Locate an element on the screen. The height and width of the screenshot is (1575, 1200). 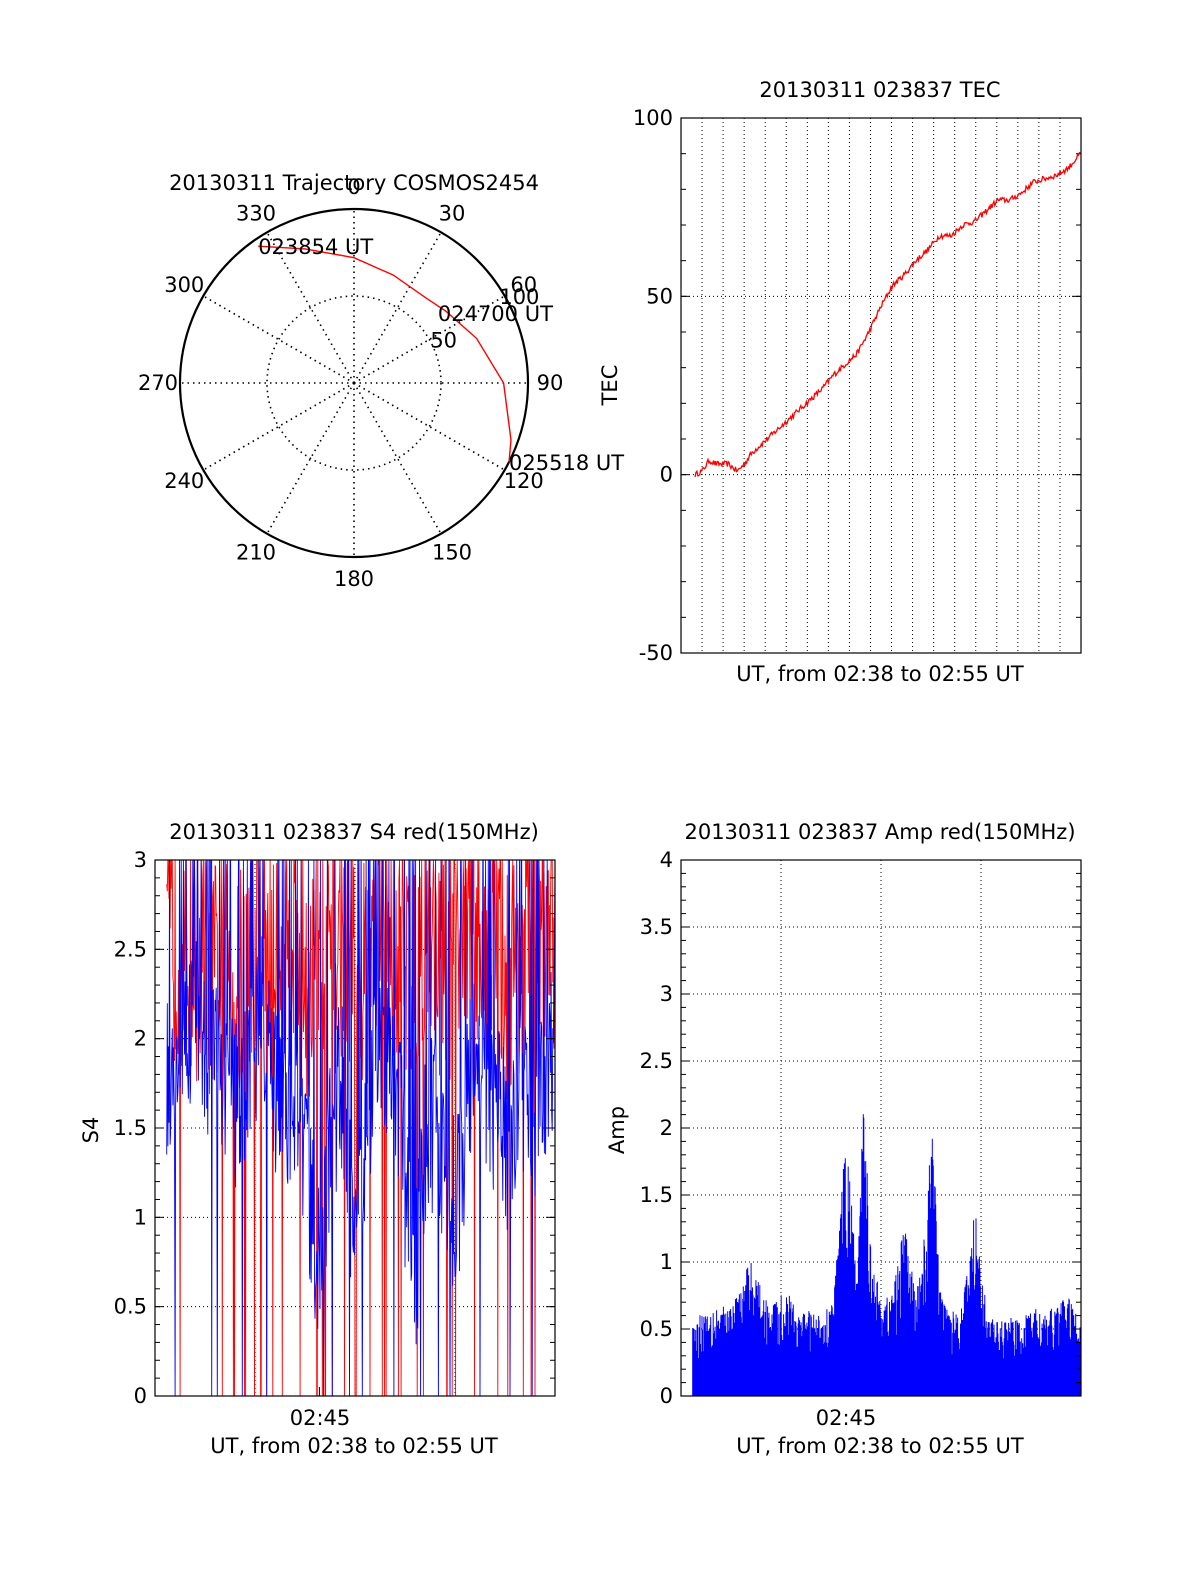
amp-y-tick-label: 0.5 is located at coordinates (656, 1329).